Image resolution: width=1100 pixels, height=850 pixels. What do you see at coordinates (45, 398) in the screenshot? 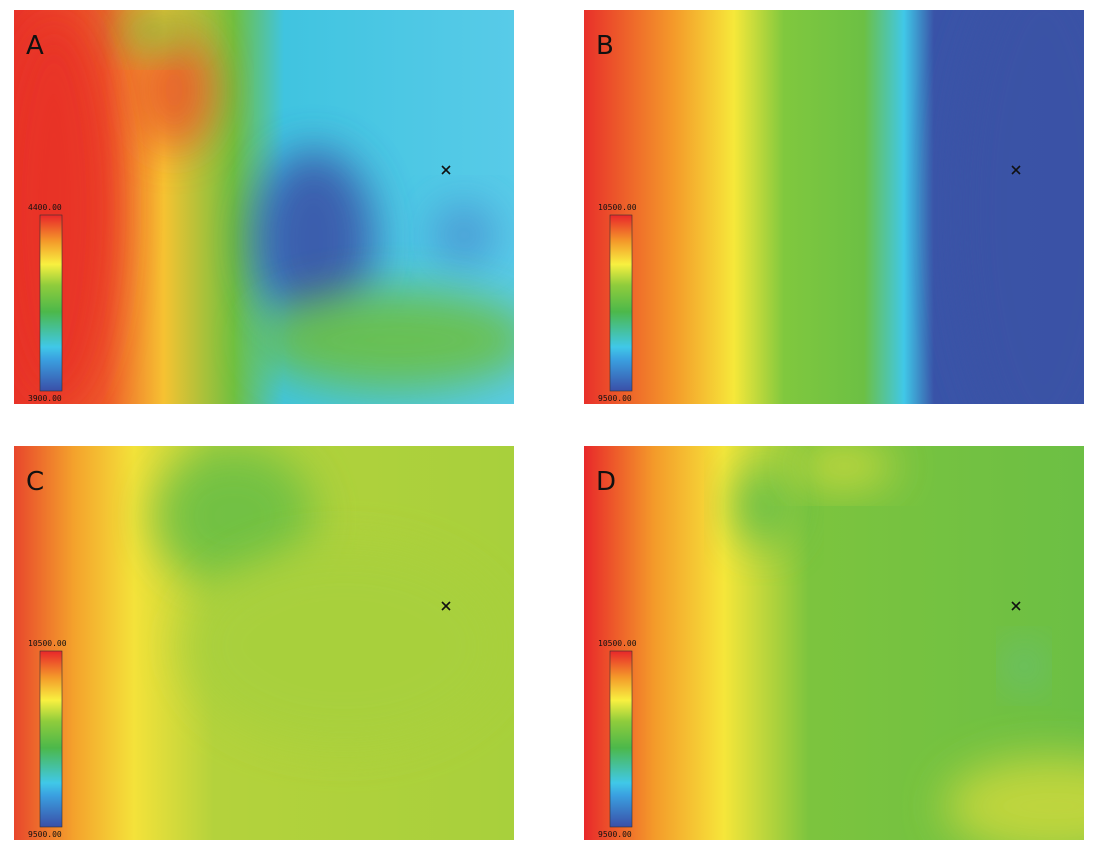
I see `colorbar-min-label: 3900.00` at bounding box center [45, 398].